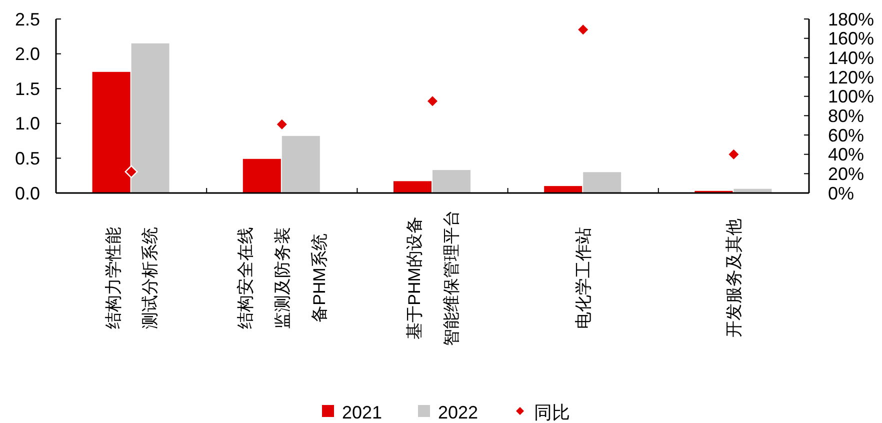 The height and width of the screenshot is (423, 882). What do you see at coordinates (282, 278) in the screenshot?
I see `x-tick-label: 结构安全在线监测及防务装备PHM系统` at bounding box center [282, 278].